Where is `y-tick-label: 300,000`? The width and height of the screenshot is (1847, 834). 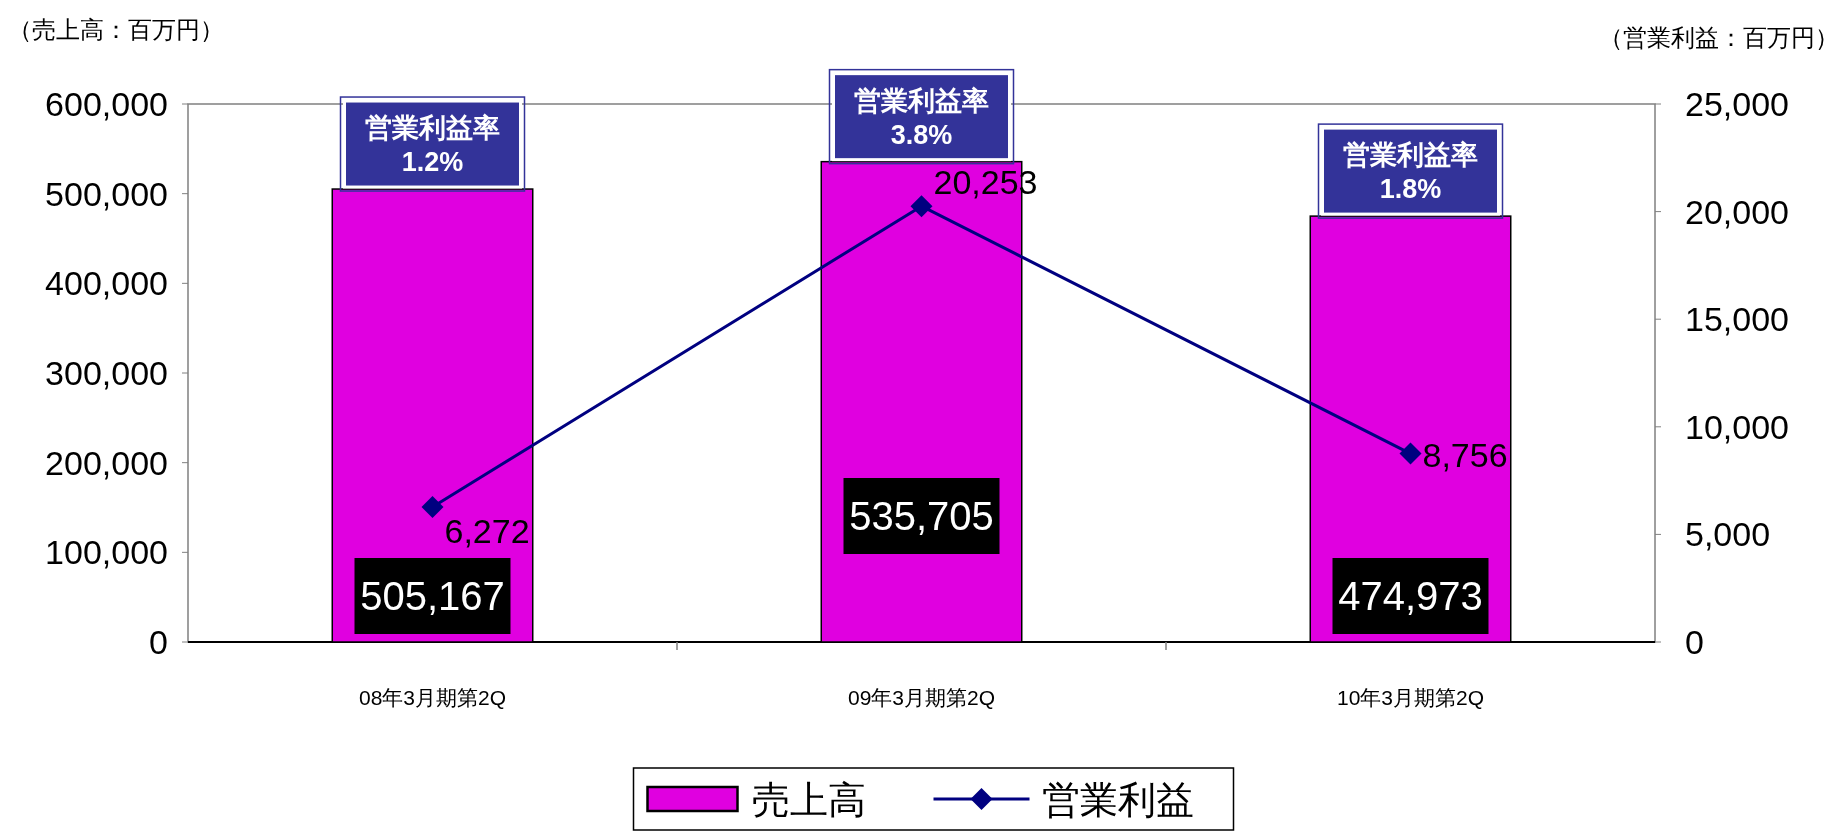 y-tick-label: 300,000 is located at coordinates (106, 373).